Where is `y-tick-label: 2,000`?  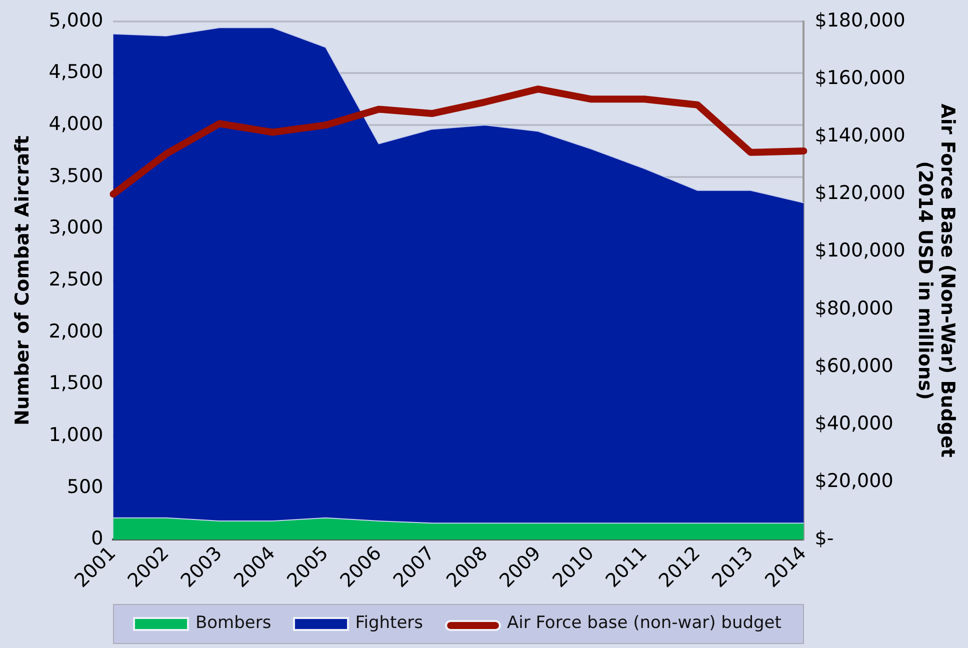
y-tick-label: 2,000 is located at coordinates (76, 331).